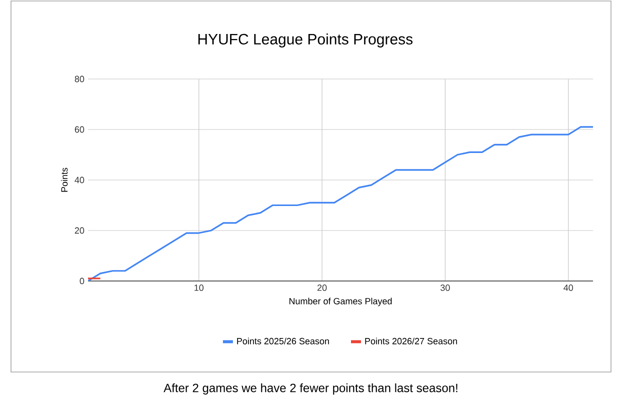 The width and height of the screenshot is (622, 406). What do you see at coordinates (64, 180) in the screenshot?
I see `y-axis-title: Points` at bounding box center [64, 180].